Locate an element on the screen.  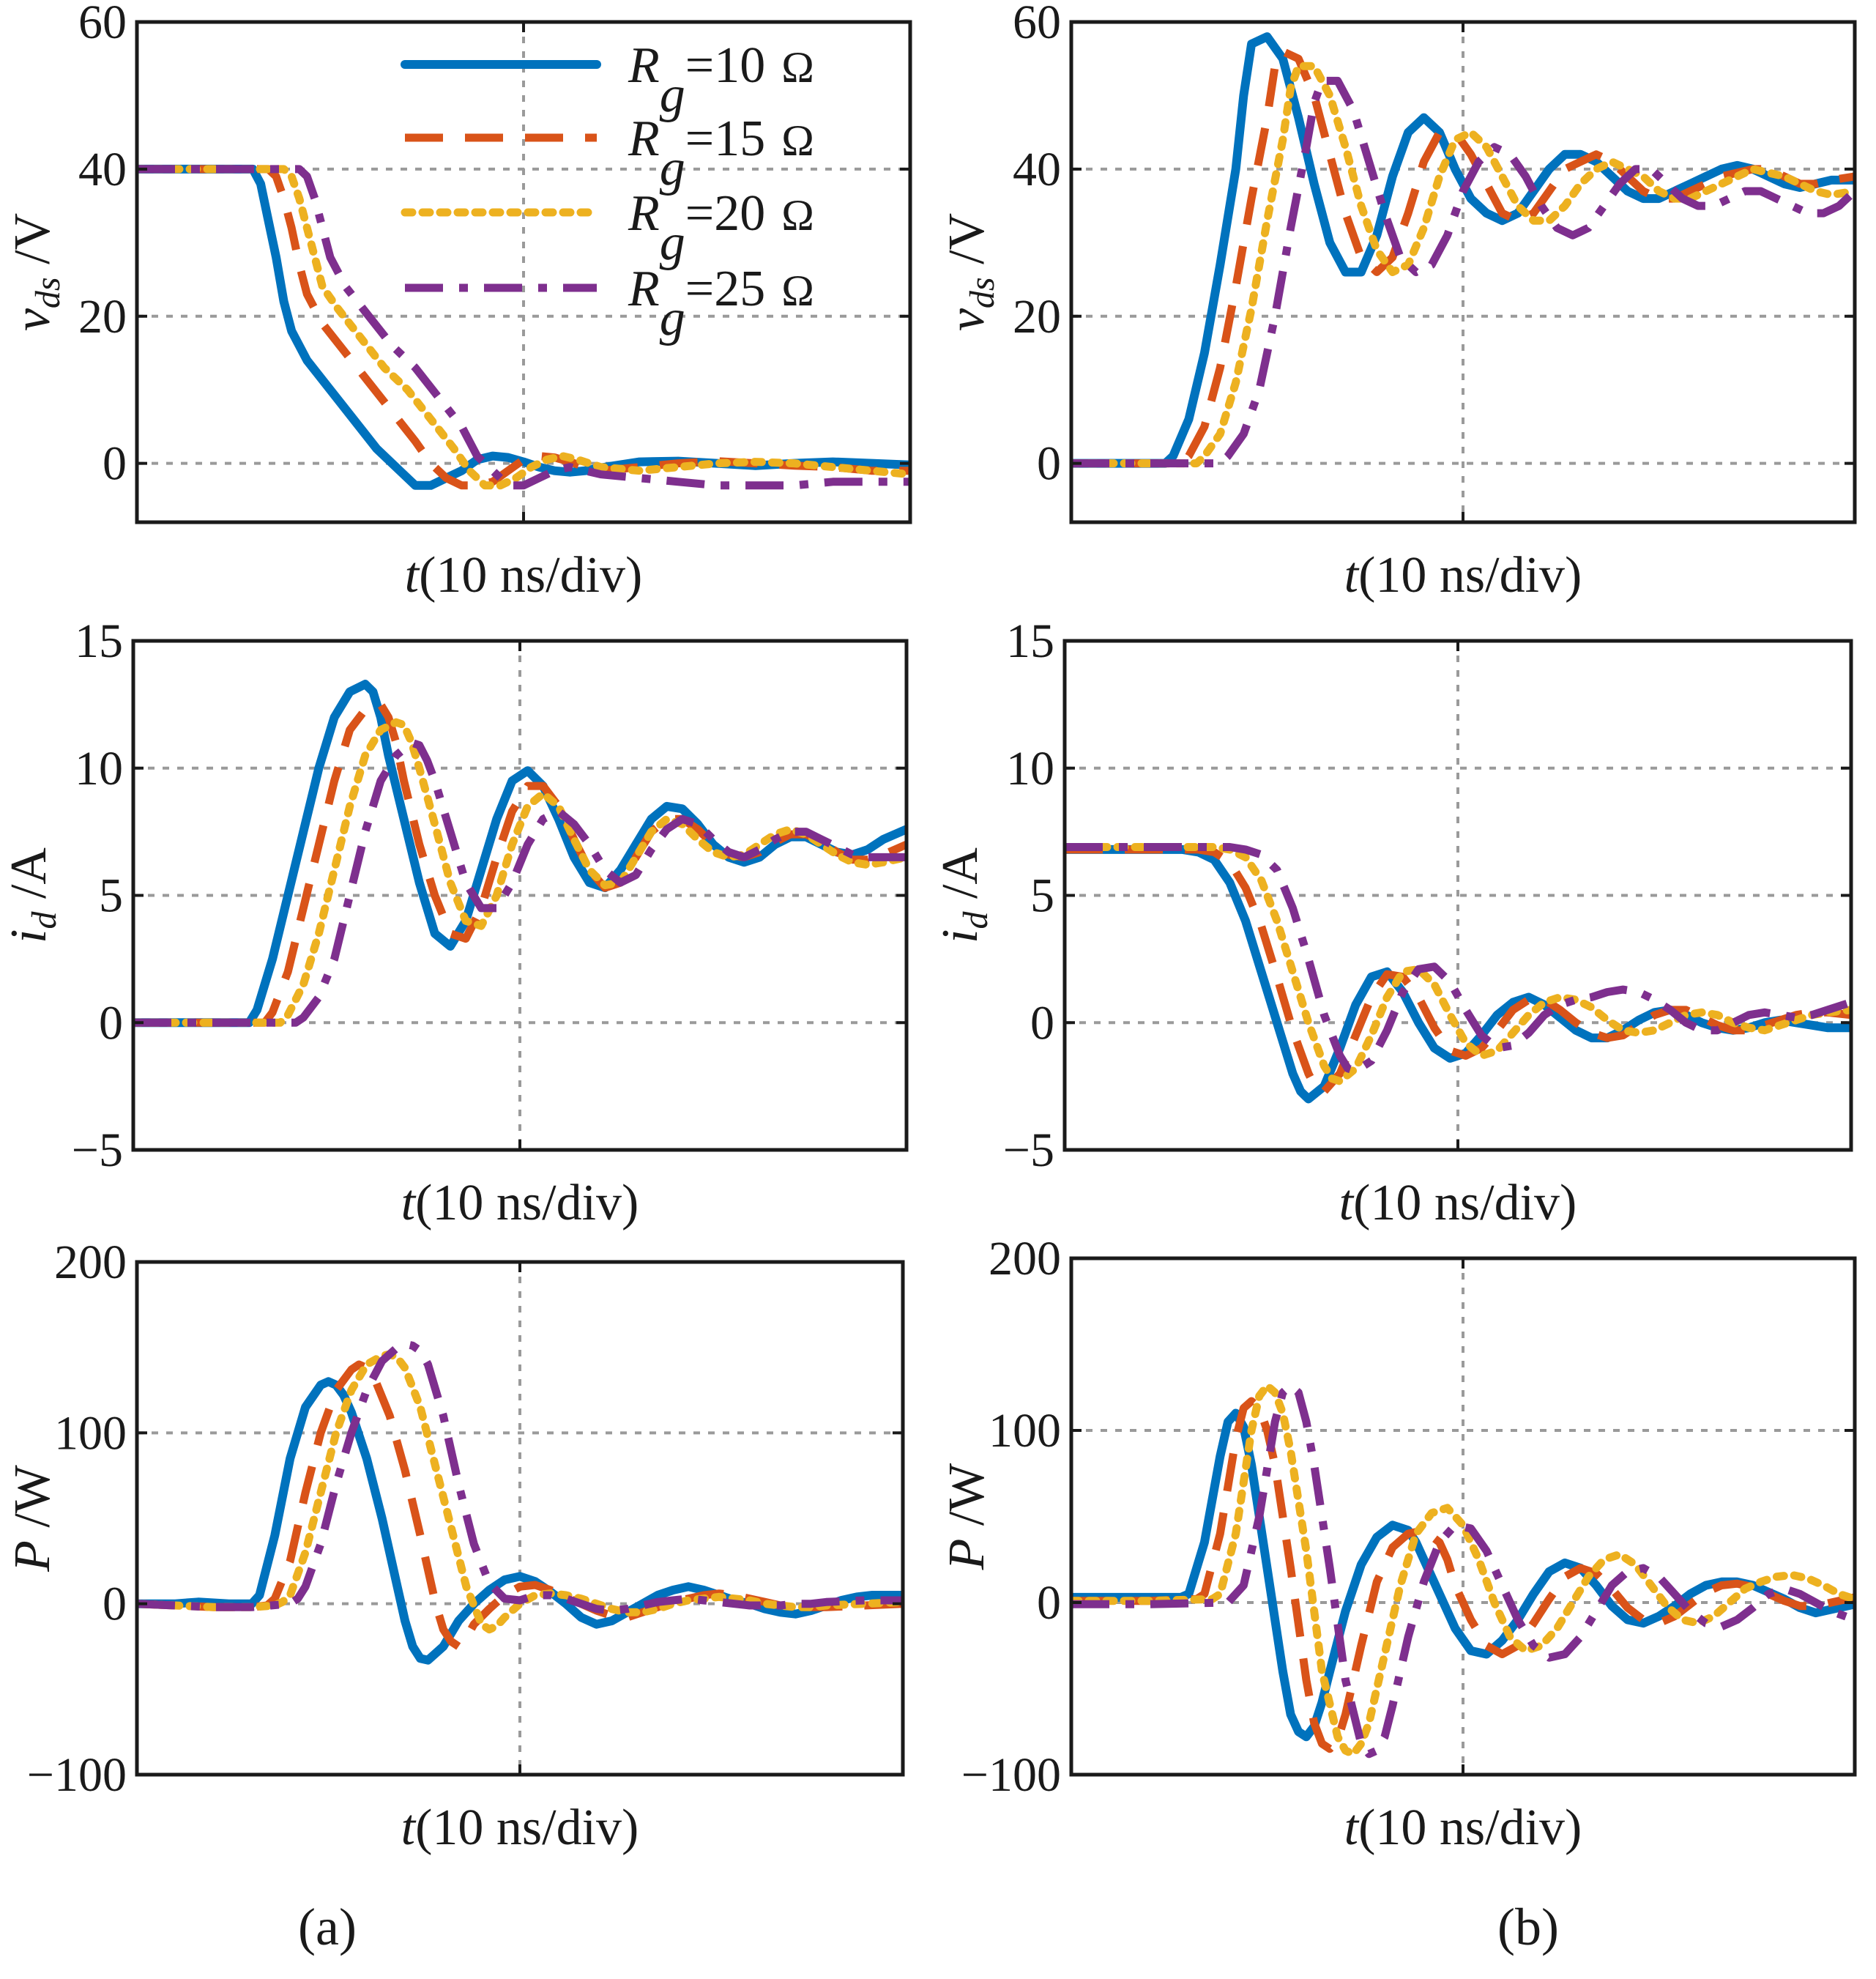
chart-a1: 60 40 20 0 t(10 ns/div) vds /V is located at coordinates (458, 302).